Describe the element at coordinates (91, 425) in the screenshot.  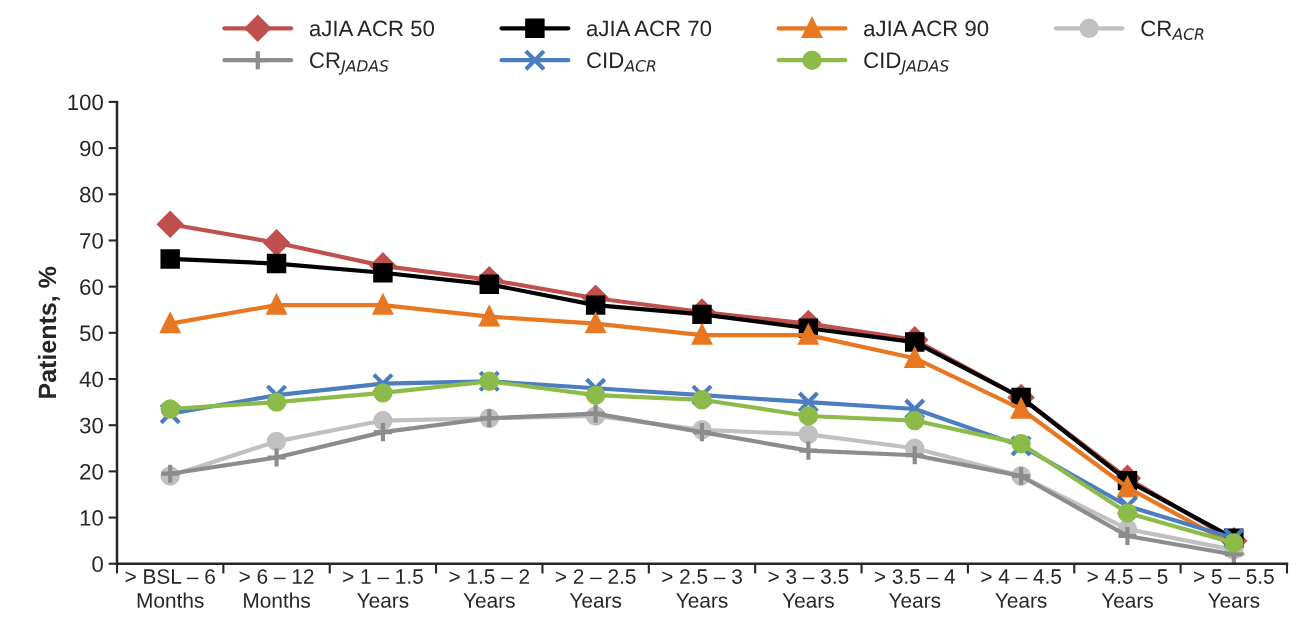
I see `y-tick-label: 30` at that location.